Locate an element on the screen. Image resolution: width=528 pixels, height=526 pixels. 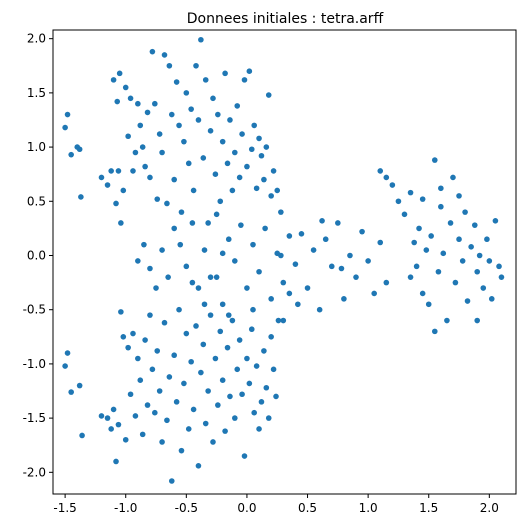
y-axis: 2.0 1.5 1.0 0.5 0.0 -0.5 -1.0 -1.5 -2.0 is located at coordinates (38, 255).